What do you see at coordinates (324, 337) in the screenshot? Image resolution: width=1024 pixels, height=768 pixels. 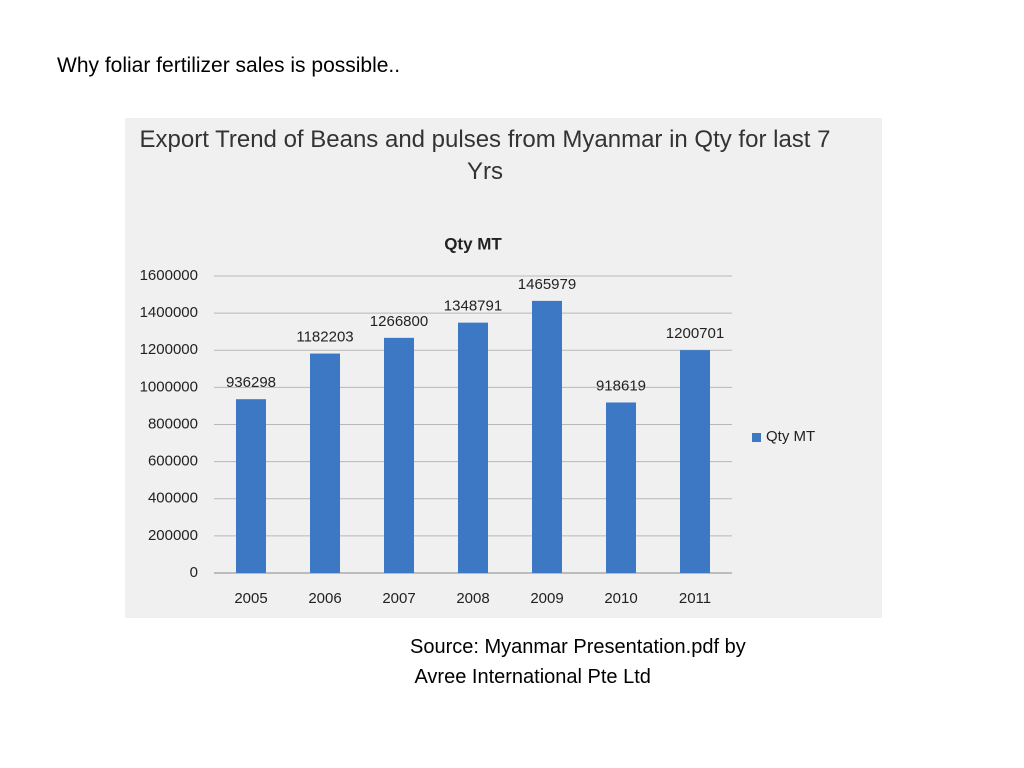 I see `data-label: 1182203` at bounding box center [324, 337].